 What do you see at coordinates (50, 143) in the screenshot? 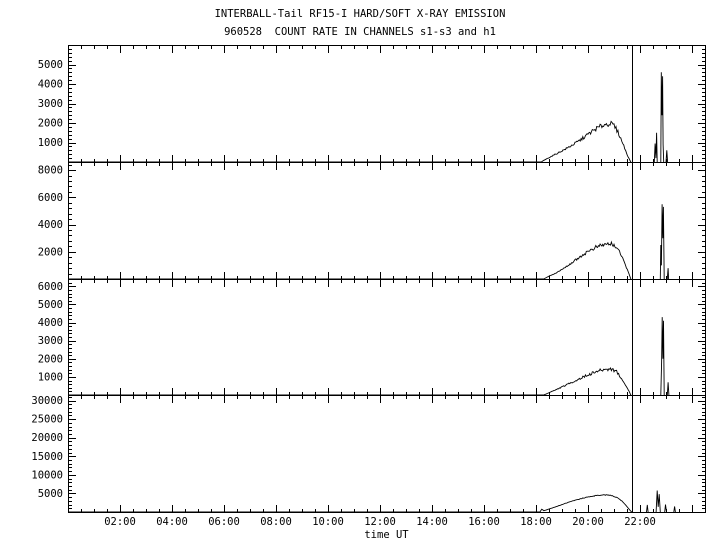
I see `ytick-label-s1-1000: 1000` at bounding box center [50, 143].